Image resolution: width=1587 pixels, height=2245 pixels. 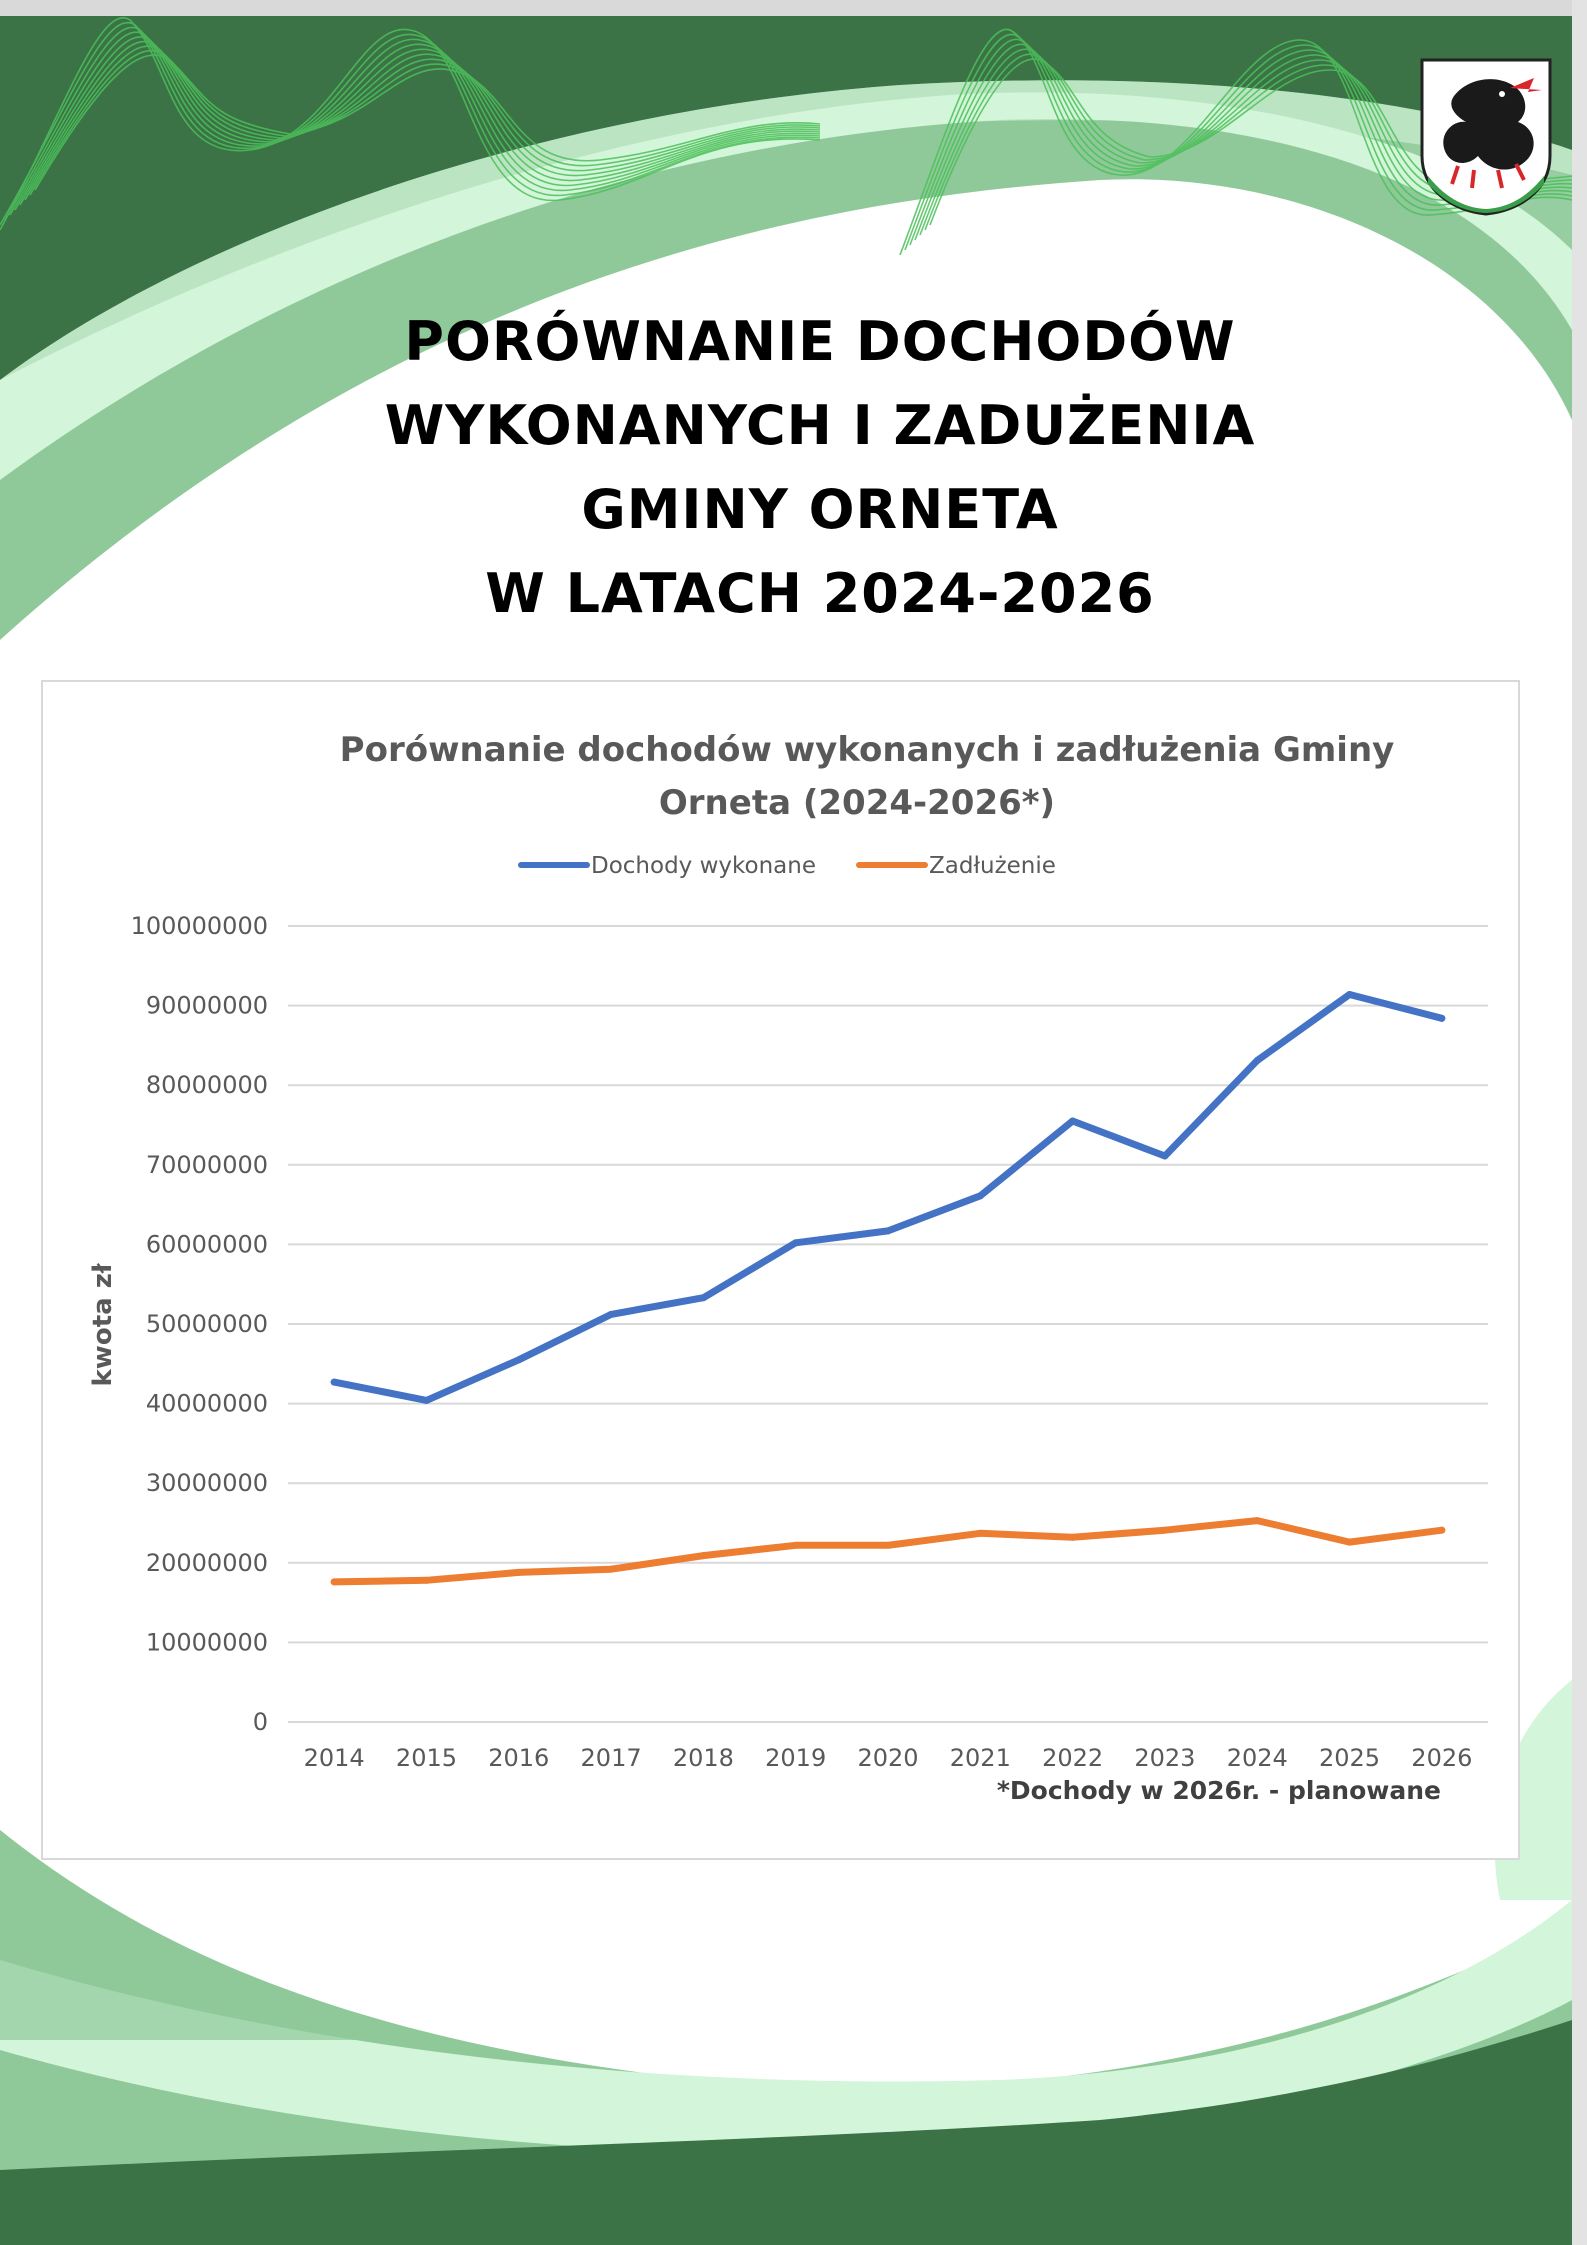 I want to click on legend-label: Zadłużenie, so click(x=992, y=866).